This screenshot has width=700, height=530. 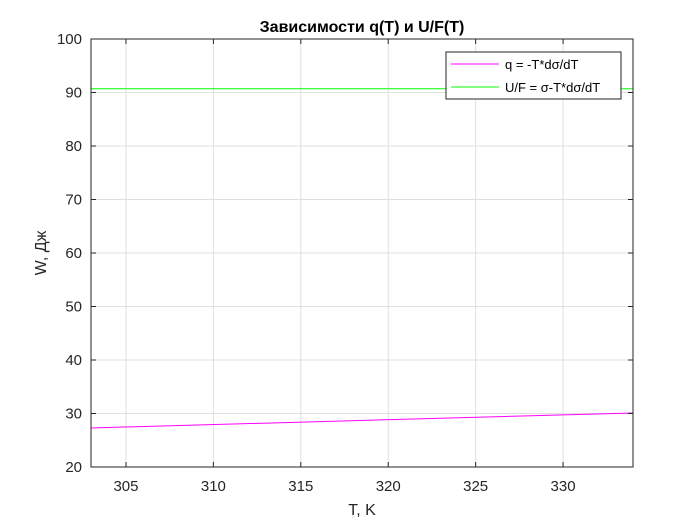 What do you see at coordinates (73, 467) in the screenshot?
I see `y-tick-label: 20` at bounding box center [73, 467].